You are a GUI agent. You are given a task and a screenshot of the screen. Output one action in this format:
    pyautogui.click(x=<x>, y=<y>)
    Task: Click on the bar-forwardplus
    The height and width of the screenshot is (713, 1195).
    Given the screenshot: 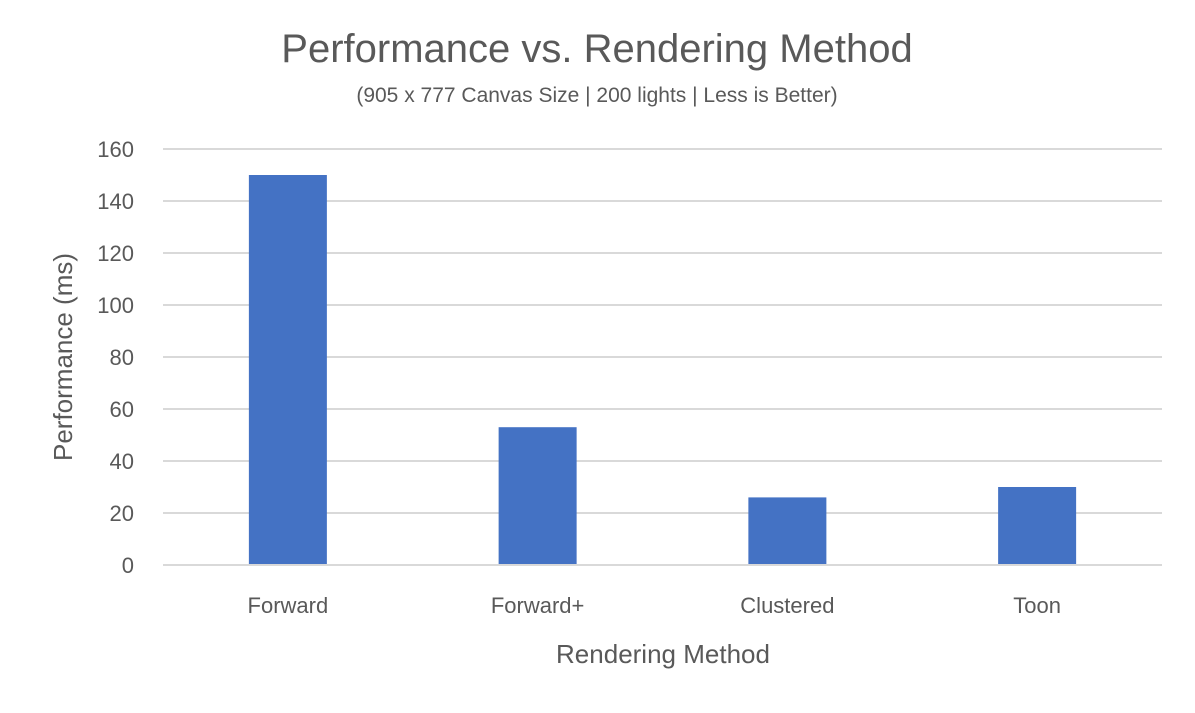 What is the action you would take?
    pyautogui.click(x=537, y=496)
    